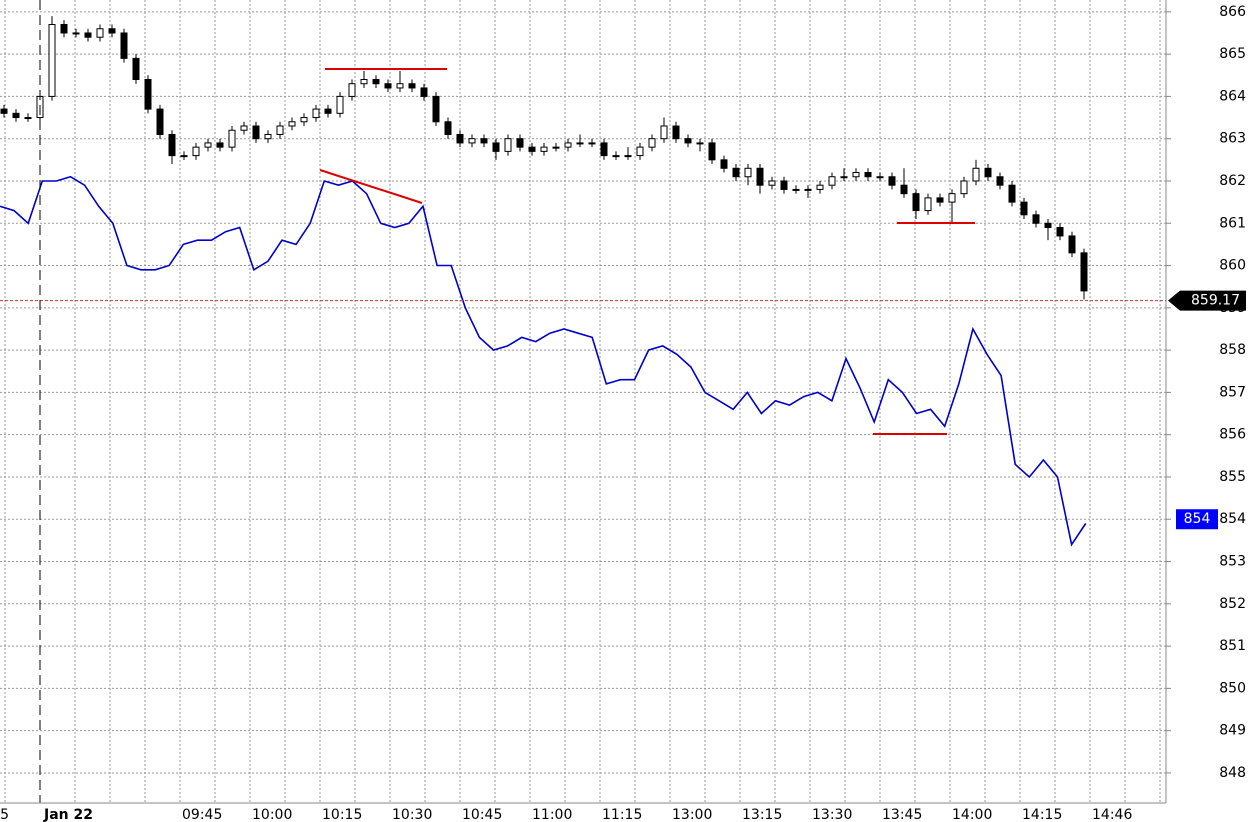 Image resolution: width=1251 pixels, height=822 pixels. What do you see at coordinates (482, 814) in the screenshot?
I see `x-tick-label: 10:45` at bounding box center [482, 814].